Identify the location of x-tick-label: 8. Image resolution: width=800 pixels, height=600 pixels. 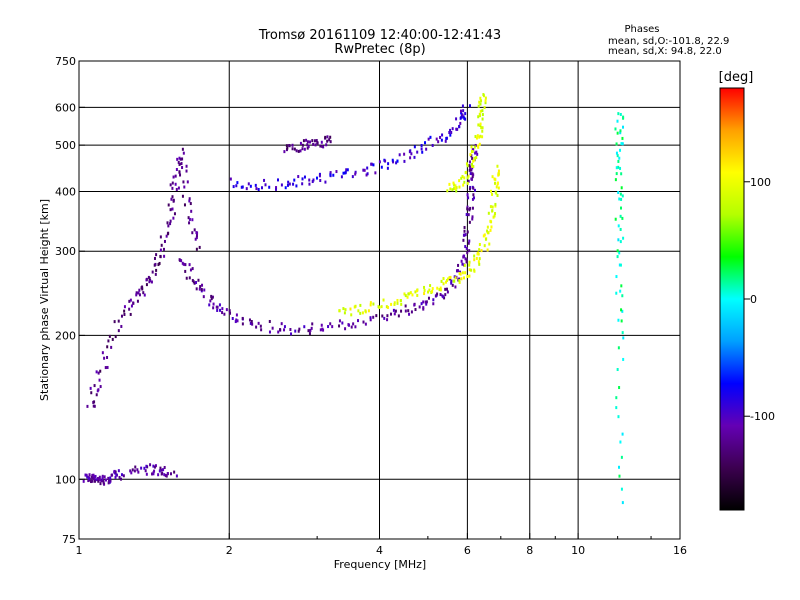
(529, 550).